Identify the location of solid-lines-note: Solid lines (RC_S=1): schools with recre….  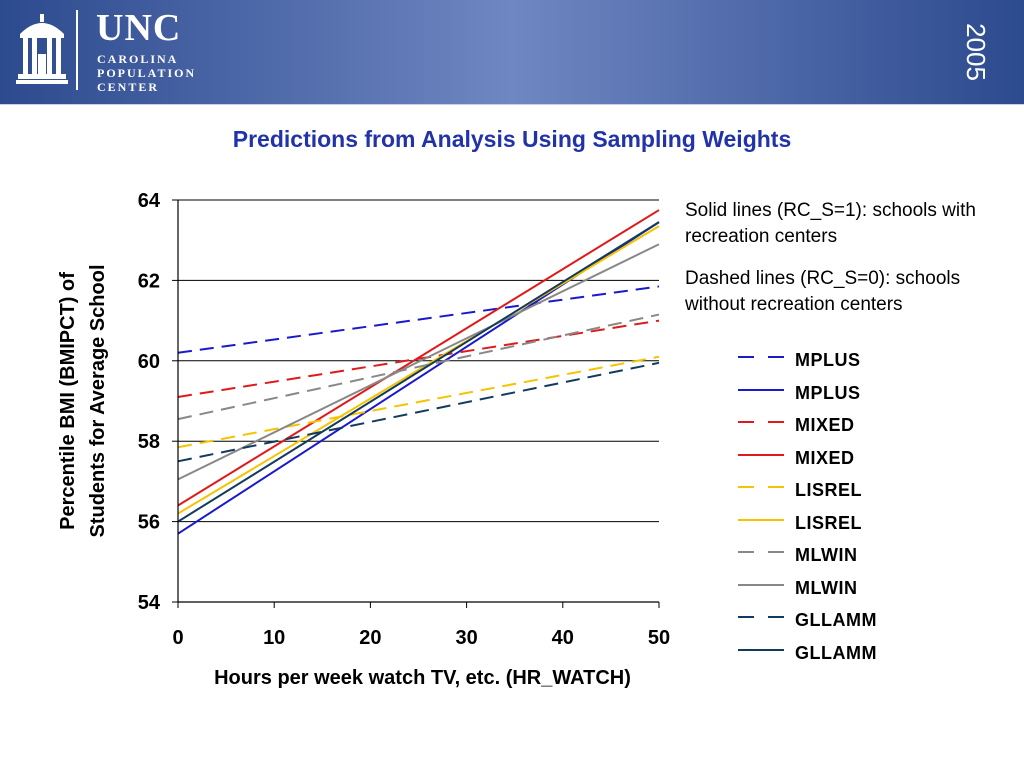
(830, 223).